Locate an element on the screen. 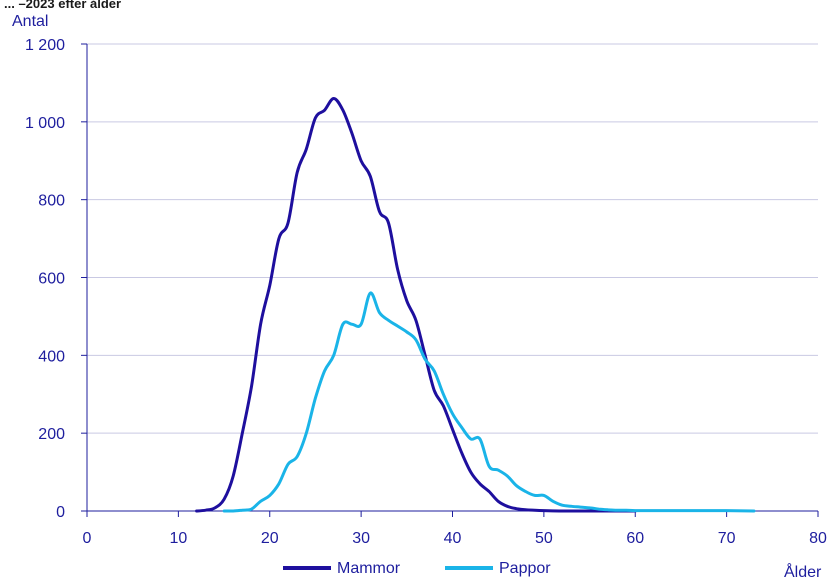 Image resolution: width=837 pixels, height=583 pixels. y-tick-label-5: 1 000 is located at coordinates (45, 123).